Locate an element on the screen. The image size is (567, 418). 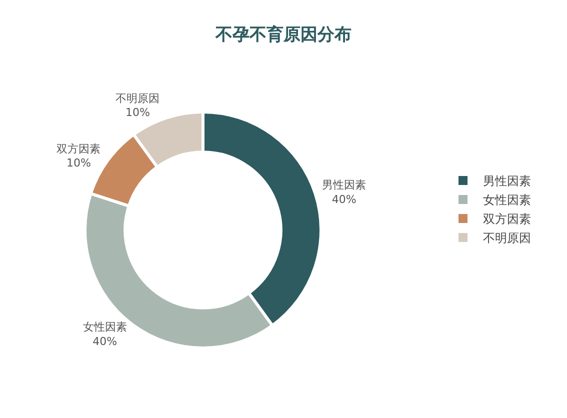
legend-label: 双方因素 is located at coordinates (507, 219).